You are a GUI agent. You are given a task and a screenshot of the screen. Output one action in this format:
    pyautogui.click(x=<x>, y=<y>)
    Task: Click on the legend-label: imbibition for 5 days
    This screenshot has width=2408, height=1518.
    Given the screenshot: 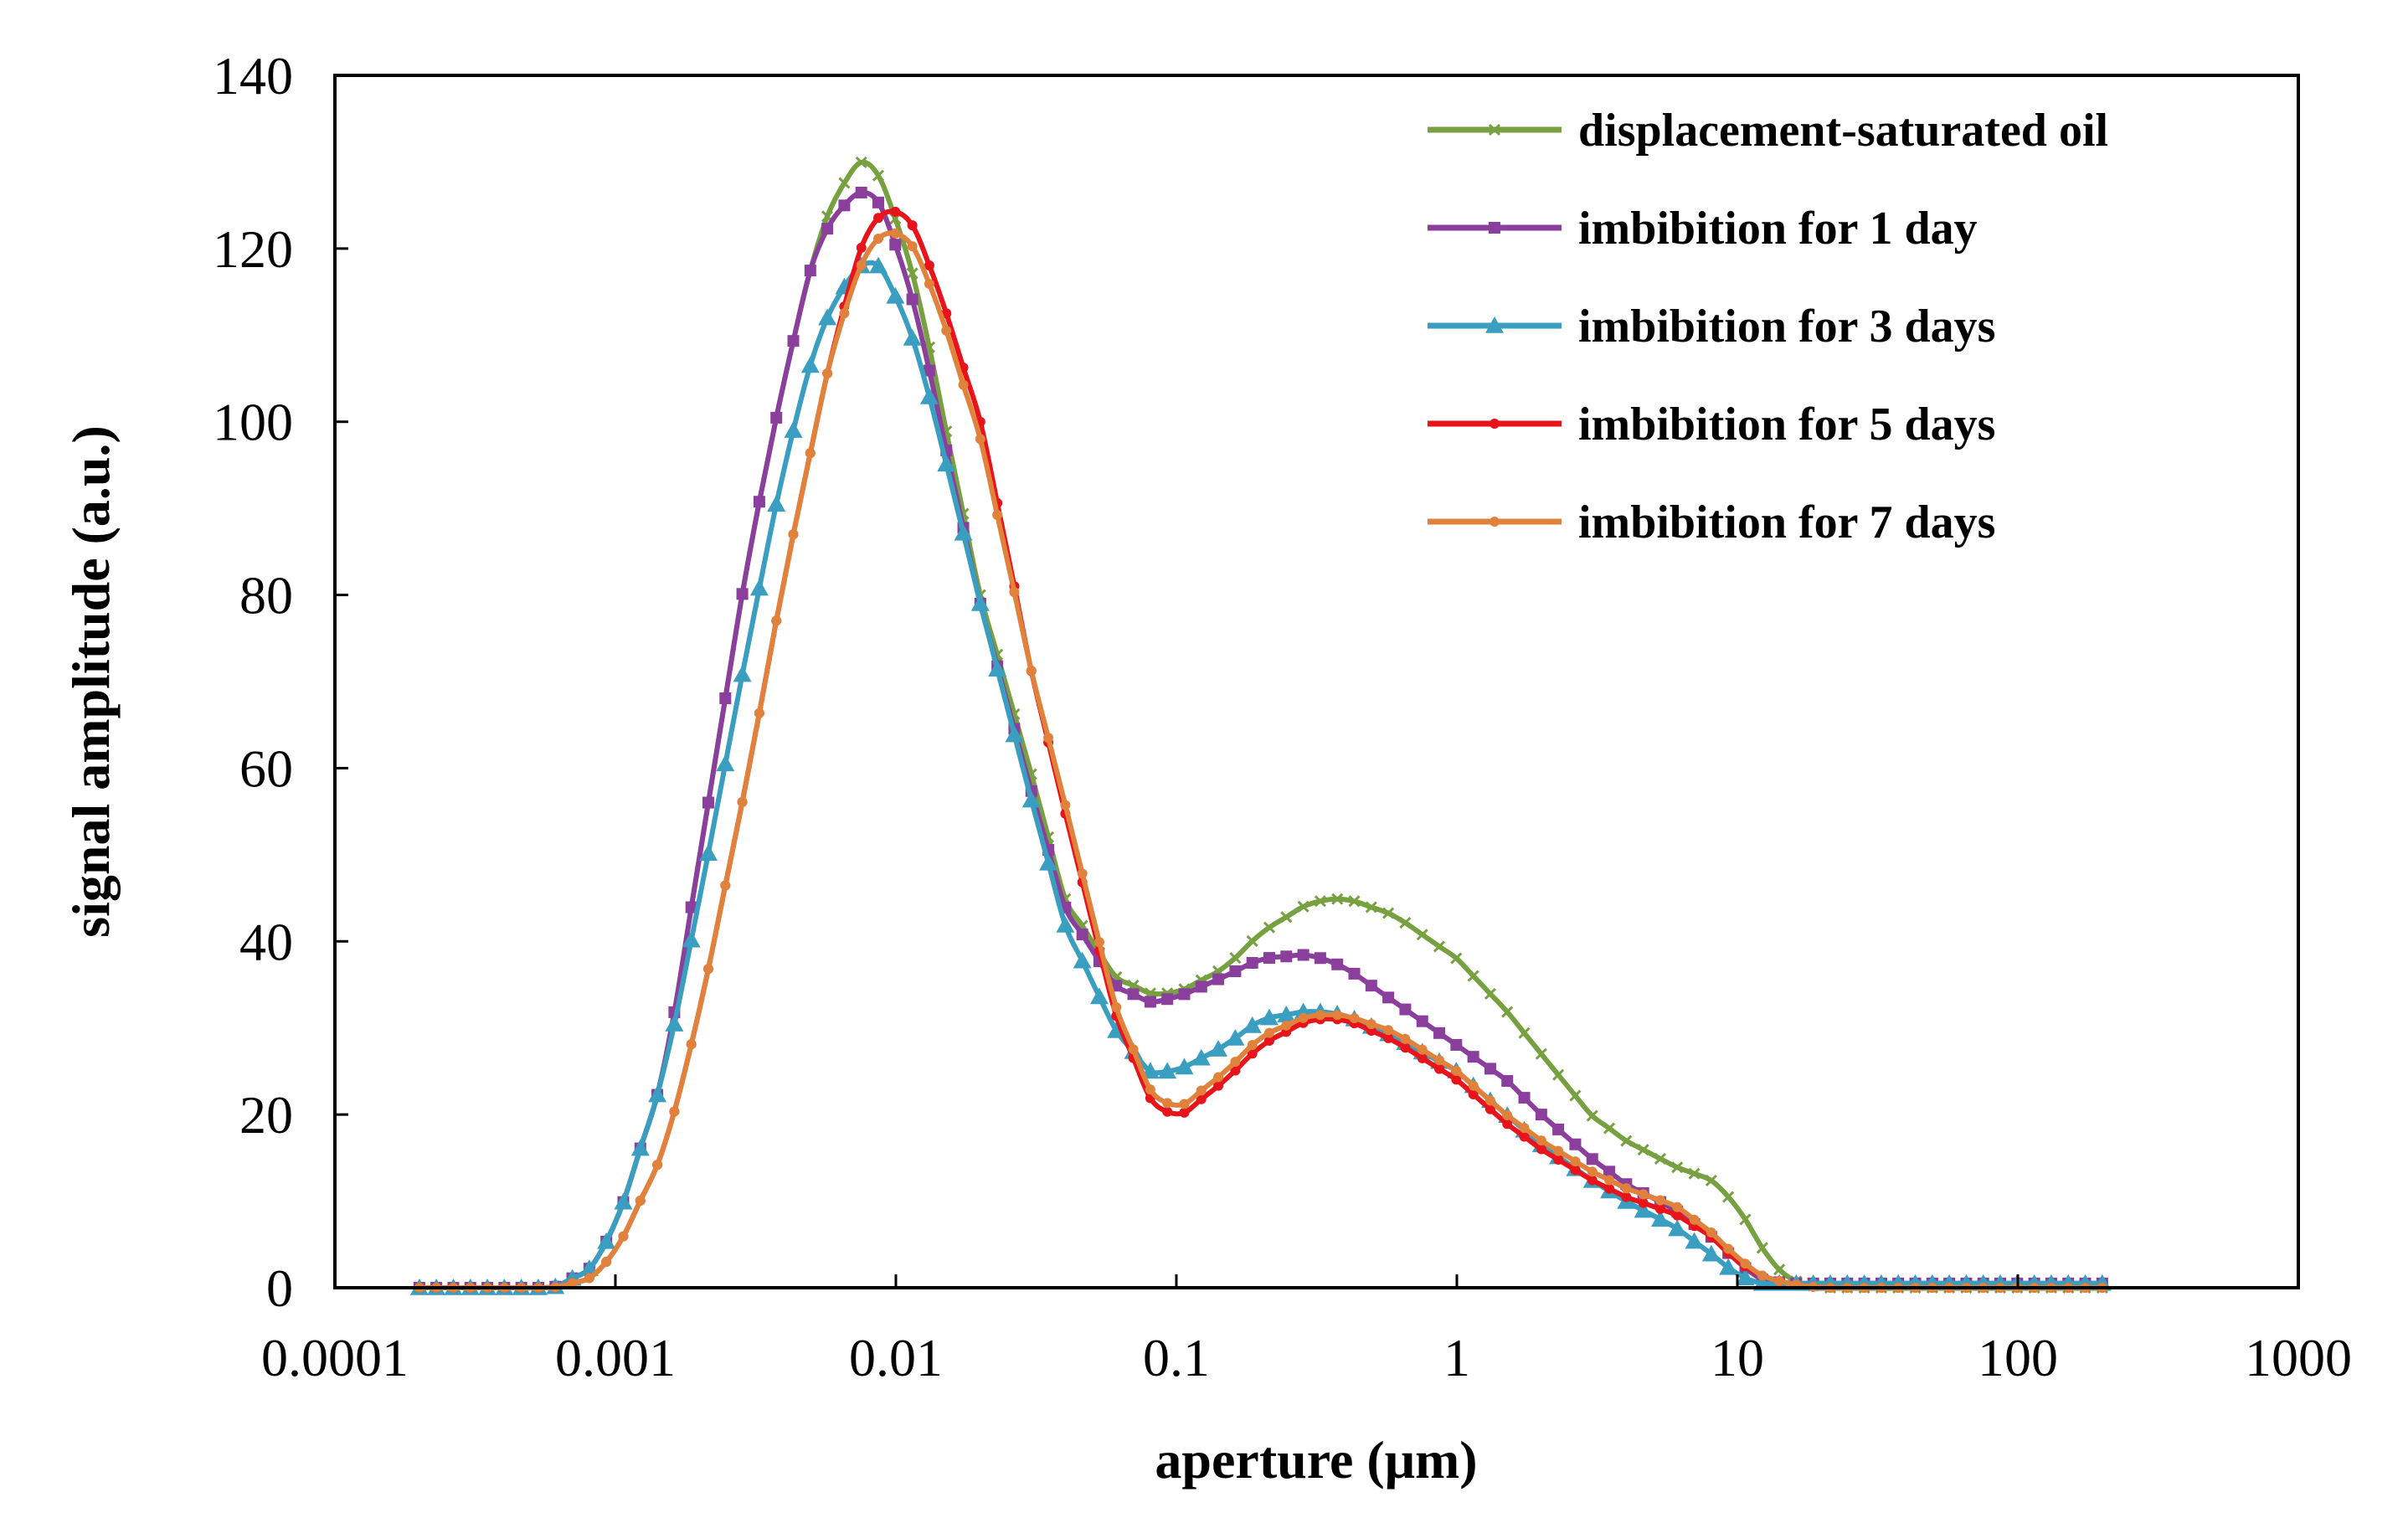 What is the action you would take?
    pyautogui.click(x=1786, y=424)
    